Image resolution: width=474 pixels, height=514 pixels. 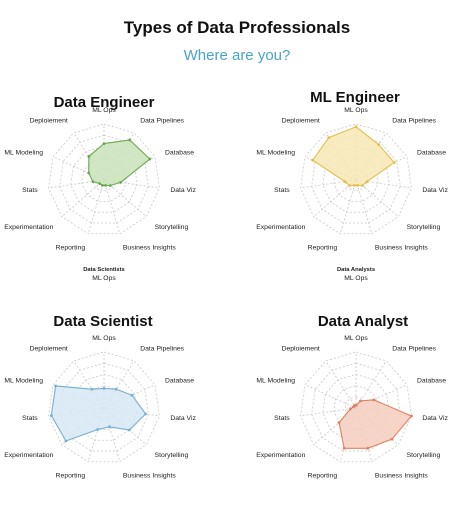 What do you see at coordinates (104, 270) in the screenshot?
I see `legend-title: Data Scientists` at bounding box center [104, 270].